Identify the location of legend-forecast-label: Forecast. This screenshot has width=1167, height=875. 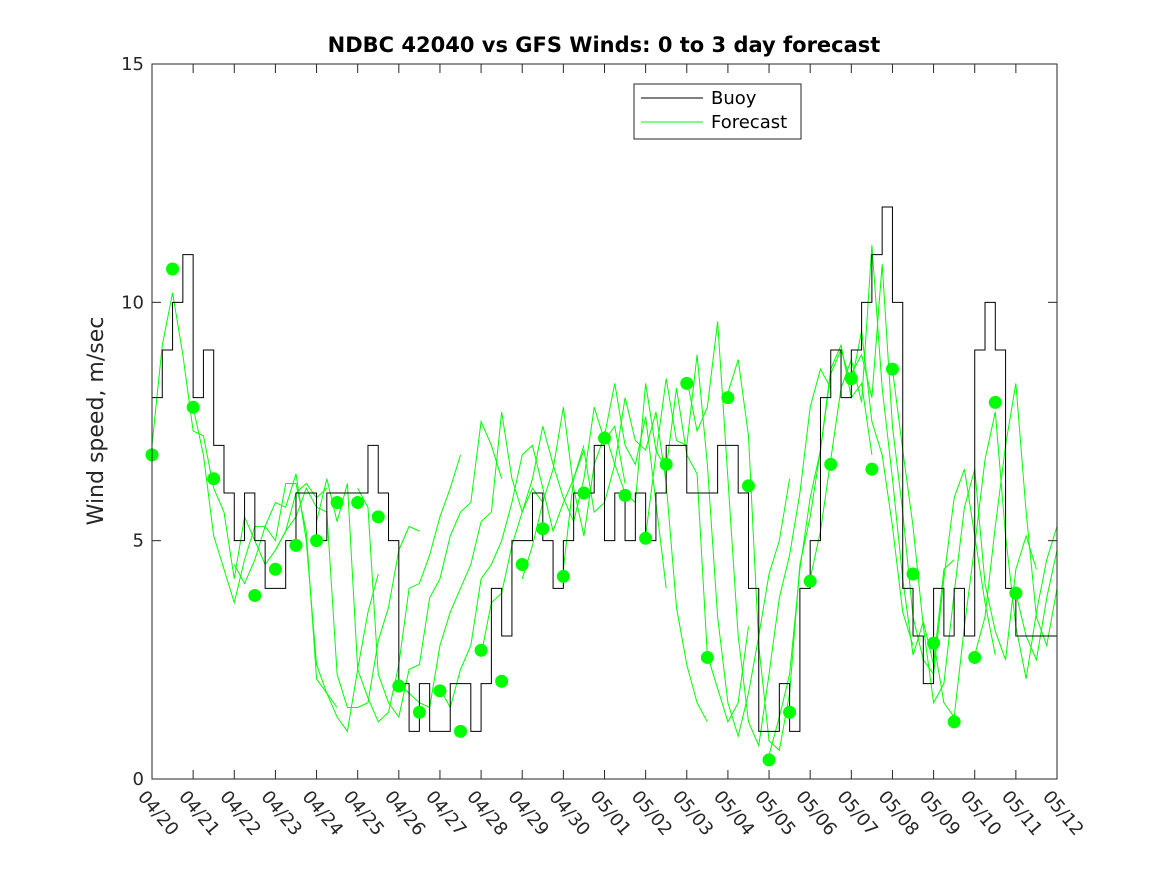
(749, 122).